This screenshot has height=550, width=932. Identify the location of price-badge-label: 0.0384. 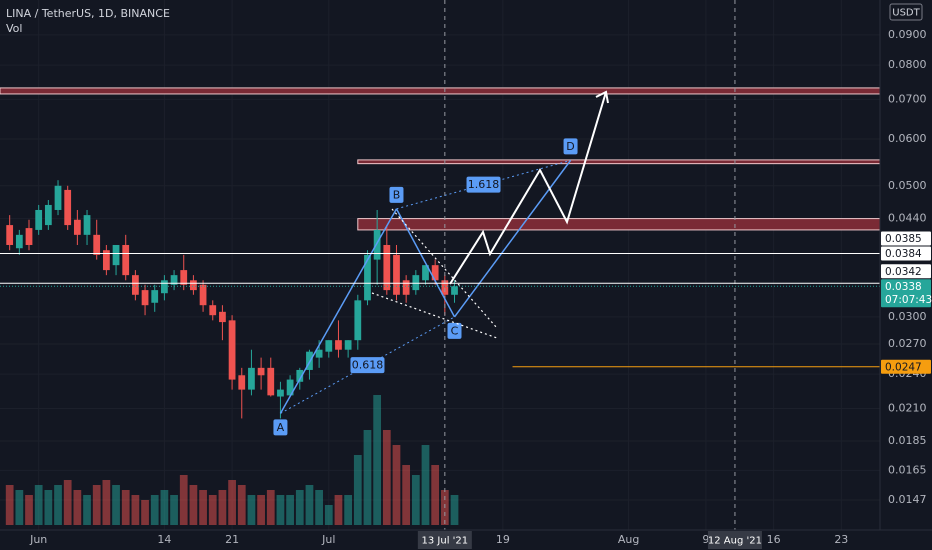
(903, 254).